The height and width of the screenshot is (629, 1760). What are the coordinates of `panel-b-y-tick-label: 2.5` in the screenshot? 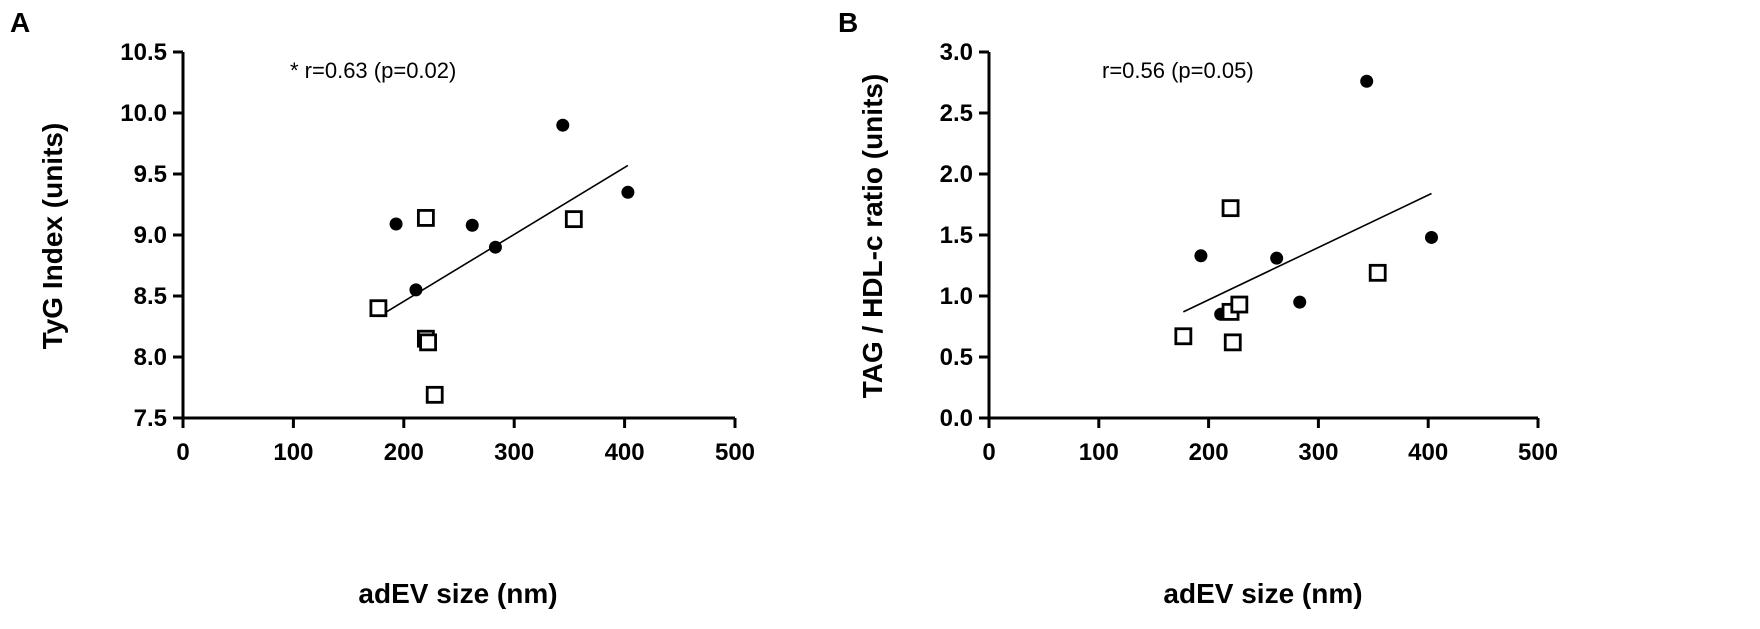 It's located at (956, 113).